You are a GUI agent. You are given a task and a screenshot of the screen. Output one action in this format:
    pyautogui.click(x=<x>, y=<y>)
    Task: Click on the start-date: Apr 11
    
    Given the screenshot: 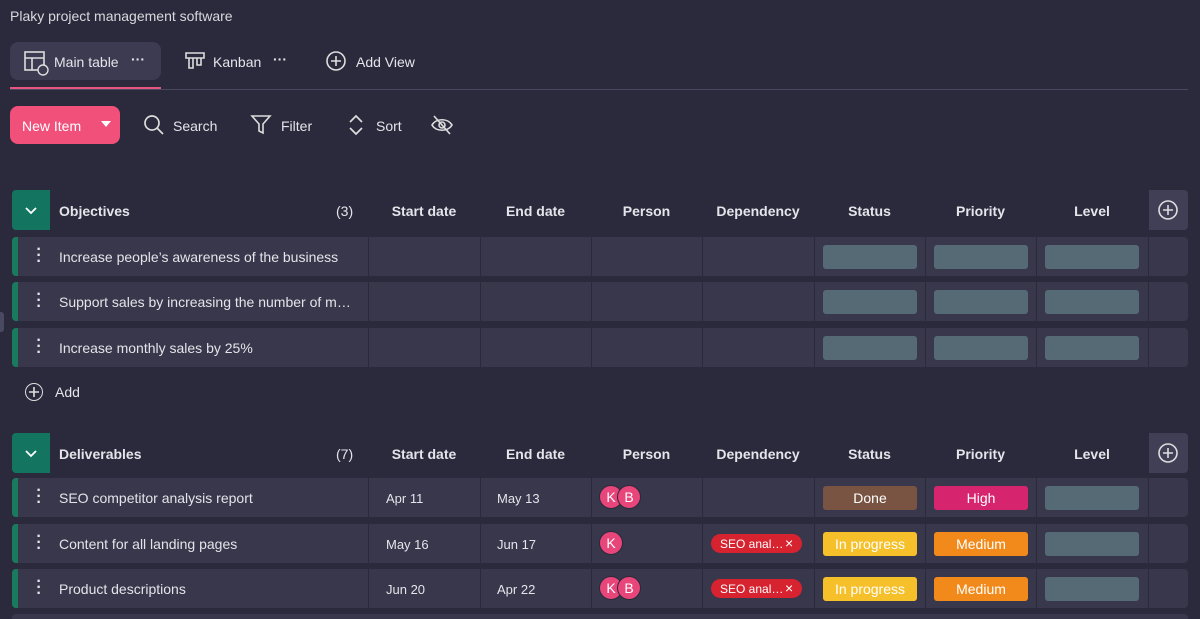 What is the action you would take?
    pyautogui.click(x=405, y=498)
    